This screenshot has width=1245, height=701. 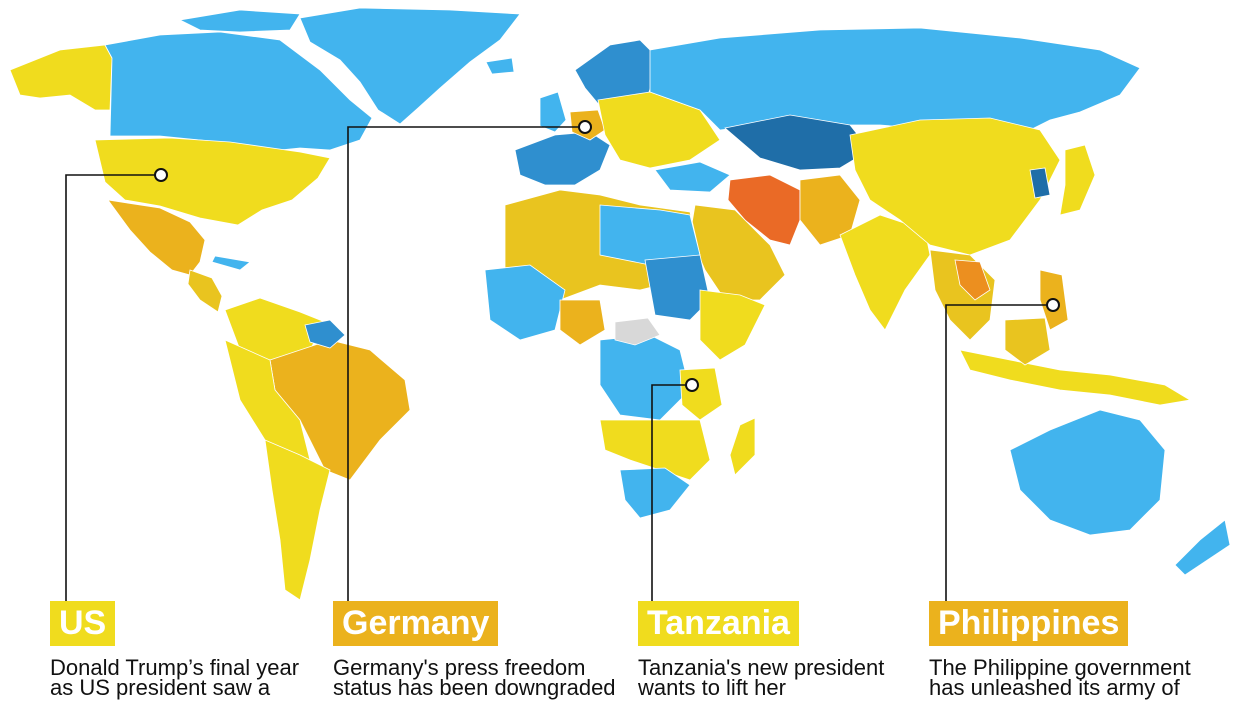 What do you see at coordinates (113, 387) in the screenshot?
I see `leader-line-us` at bounding box center [113, 387].